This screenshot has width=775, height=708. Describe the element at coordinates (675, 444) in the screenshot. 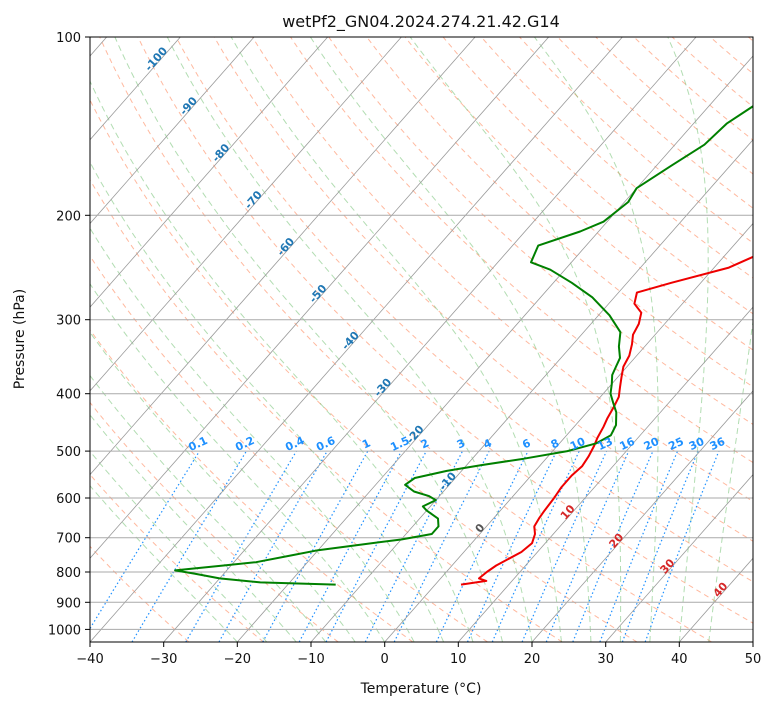

I see `mixing-ratio-label: 25` at that location.